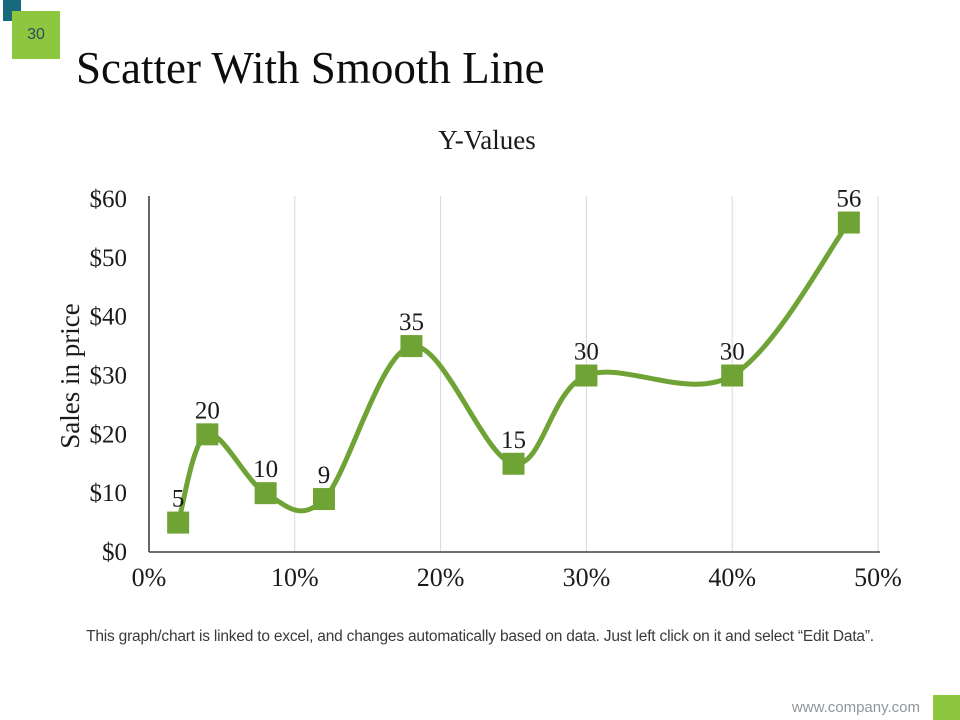  I want to click on y-axis-title: Sales in price, so click(72, 375).